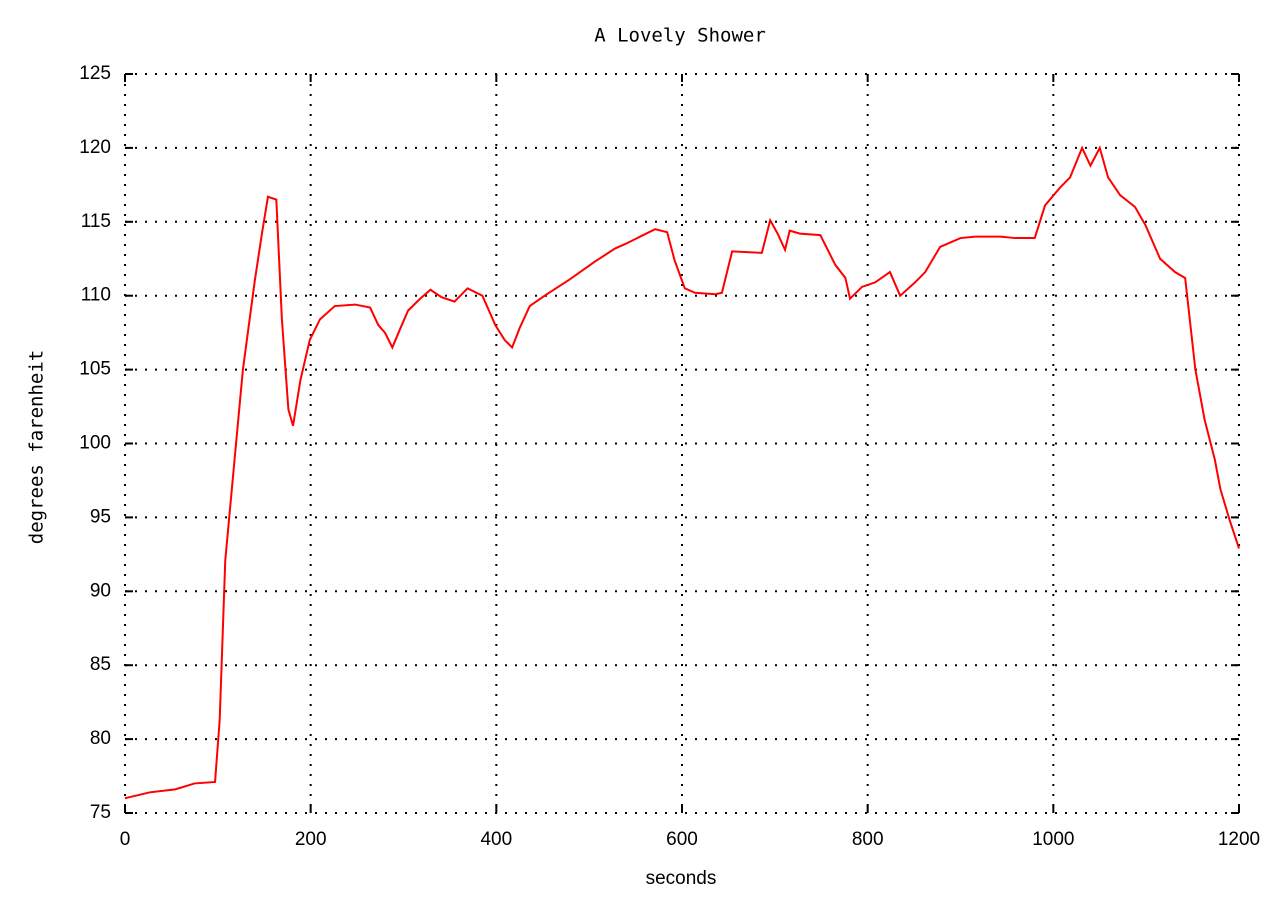 This screenshot has width=1268, height=900. Describe the element at coordinates (96, 221) in the screenshot. I see `y-tick-label: 115` at that location.